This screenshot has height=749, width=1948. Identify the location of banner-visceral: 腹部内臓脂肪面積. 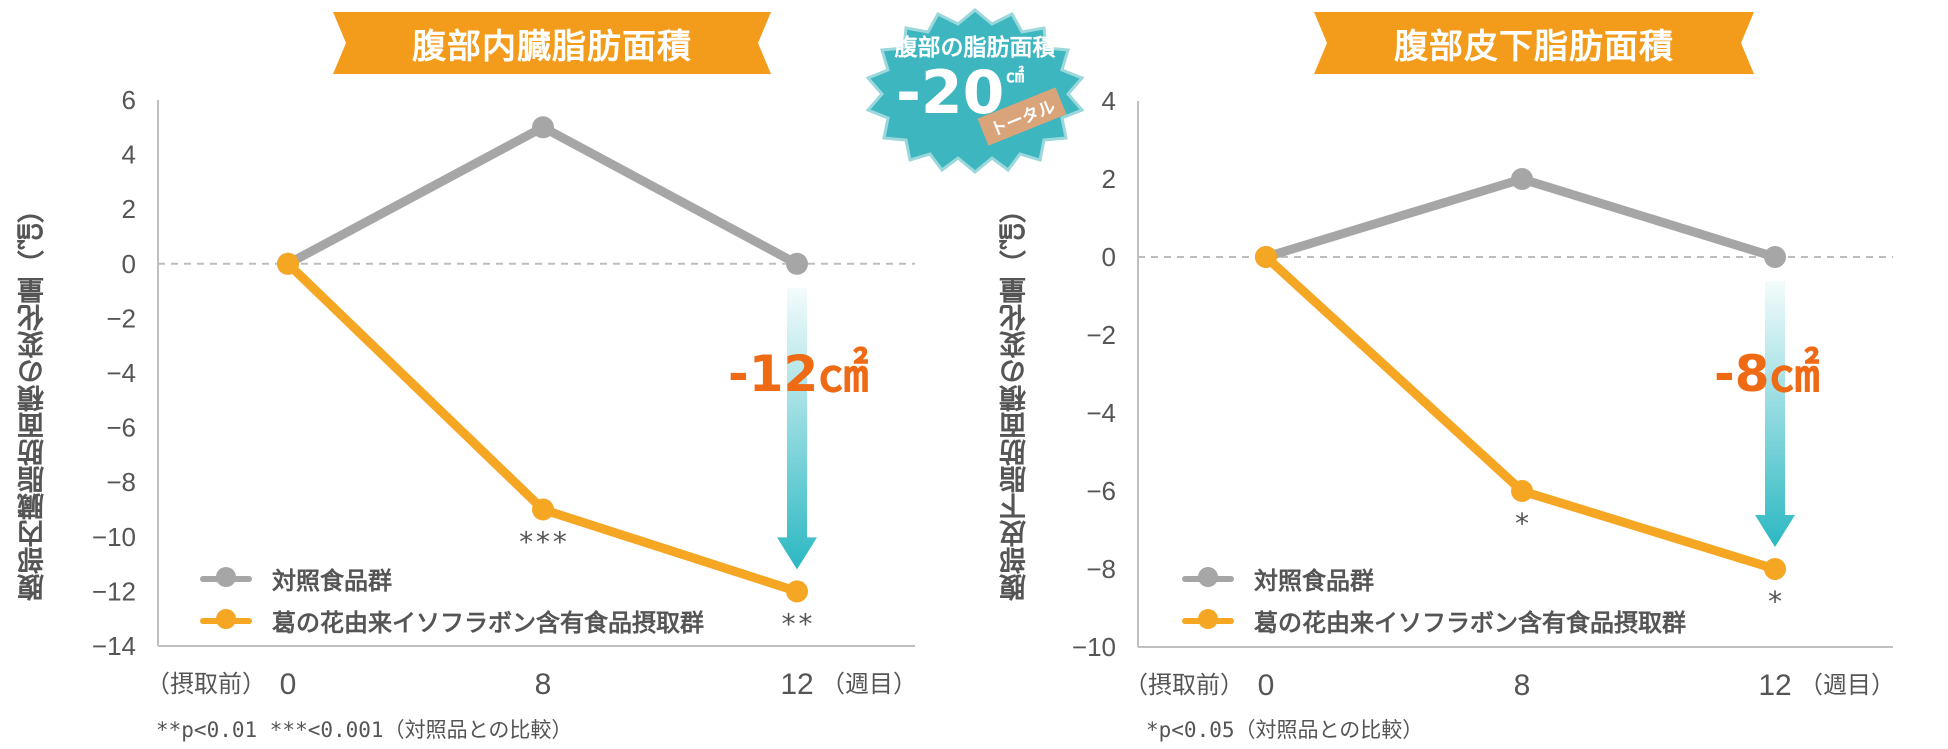
(552, 43).